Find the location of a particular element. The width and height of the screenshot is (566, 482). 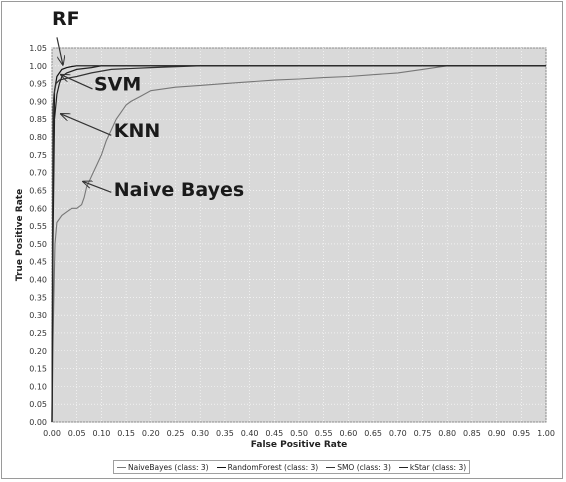

legend-item: kStar (class: 3) is located at coordinates (432, 467).